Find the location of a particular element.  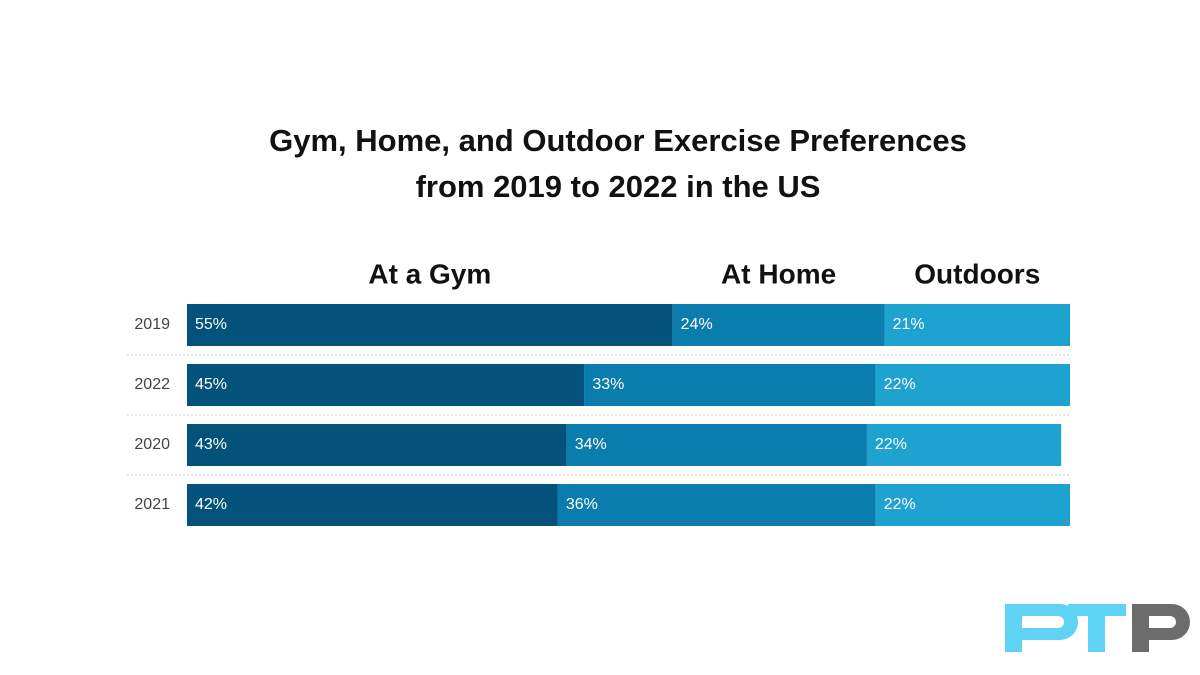

data-label: 55% is located at coordinates (211, 324).